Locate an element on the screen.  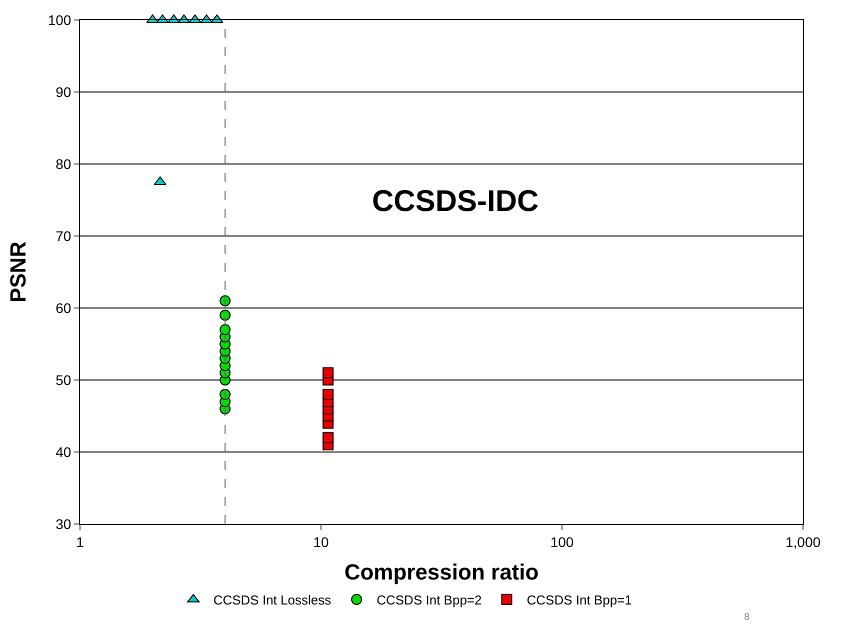
y-tick-label: 70 is located at coordinates (64, 236).